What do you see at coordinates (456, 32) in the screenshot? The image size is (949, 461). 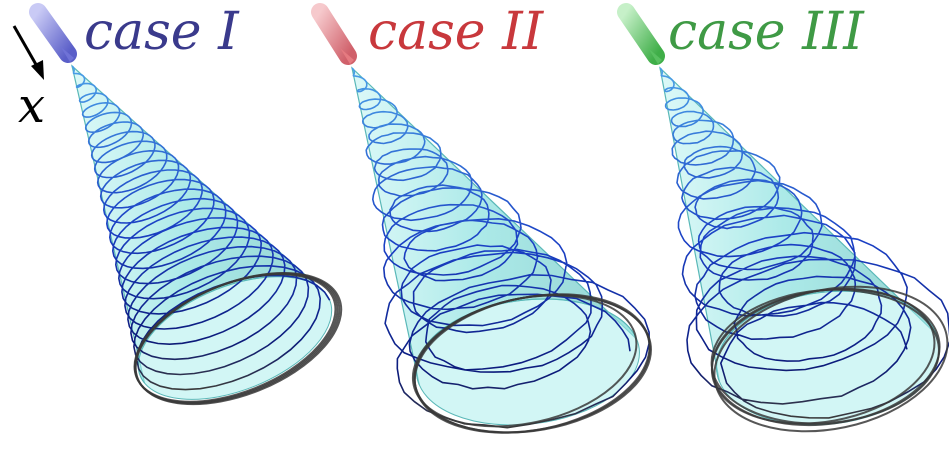 I see `case-label-2: case II` at bounding box center [456, 32].